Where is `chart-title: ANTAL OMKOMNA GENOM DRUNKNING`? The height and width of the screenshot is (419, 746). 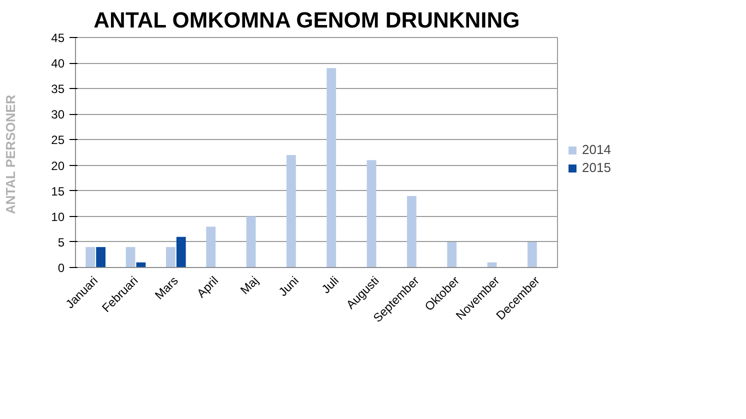
chart-title: ANTAL OMKOMNA GENOM DRUNKNING is located at coordinates (307, 20).